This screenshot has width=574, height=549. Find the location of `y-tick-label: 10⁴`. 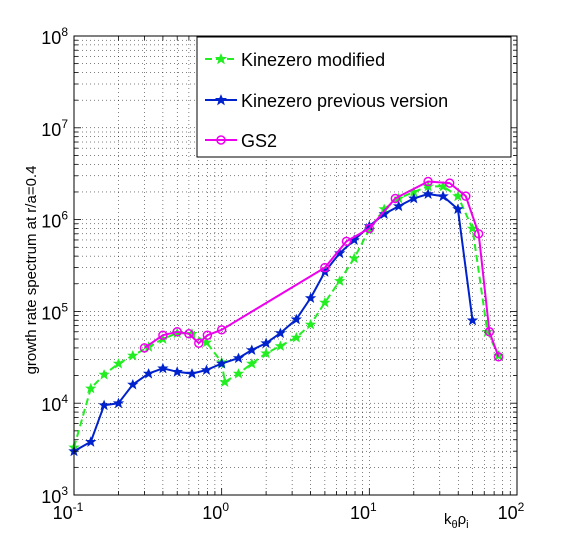

y-tick-label: 10⁴ is located at coordinates (54, 403).